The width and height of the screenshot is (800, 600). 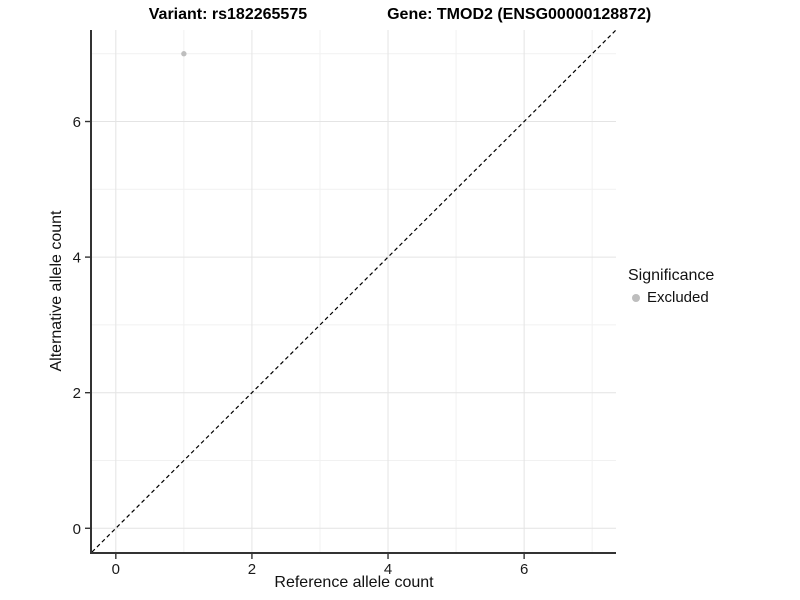 I want to click on x-tick-label: 4, so click(x=388, y=569).